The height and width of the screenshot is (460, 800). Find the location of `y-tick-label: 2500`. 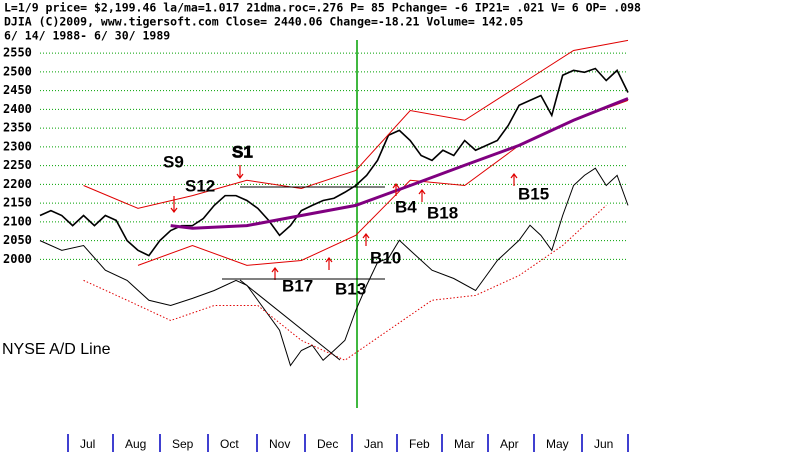

y-tick-label: 2500 is located at coordinates (17, 71).